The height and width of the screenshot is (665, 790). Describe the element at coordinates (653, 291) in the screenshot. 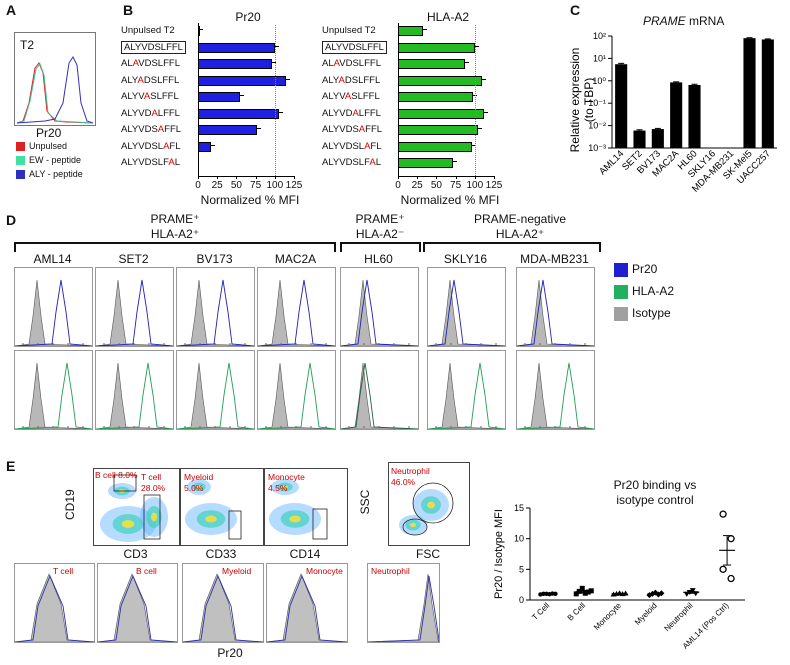

I see `legend-label: HLA-A2` at that location.